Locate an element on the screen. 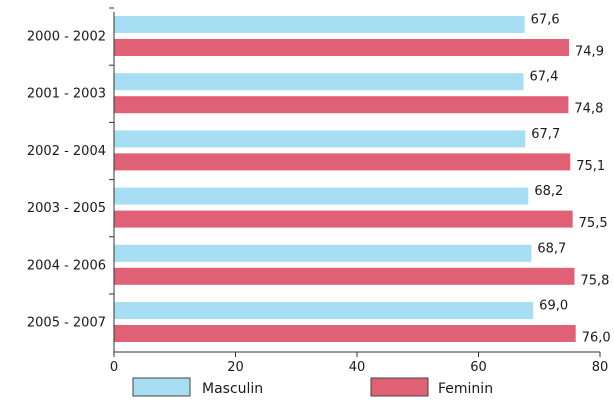 The height and width of the screenshot is (409, 614). data-label: 67,7 is located at coordinates (545, 134).